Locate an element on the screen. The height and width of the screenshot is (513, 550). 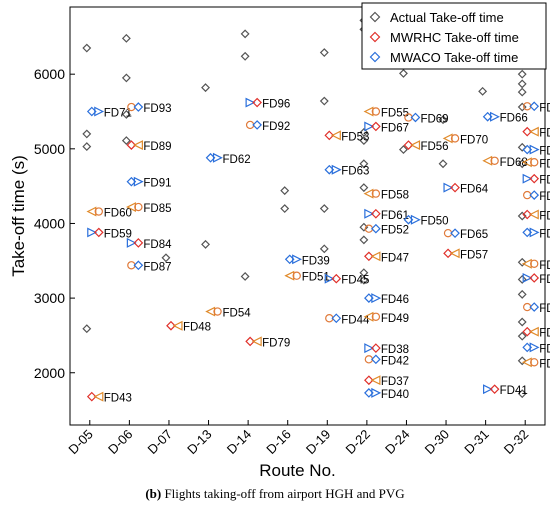
flight-label: FD80 is located at coordinates (544, 280).